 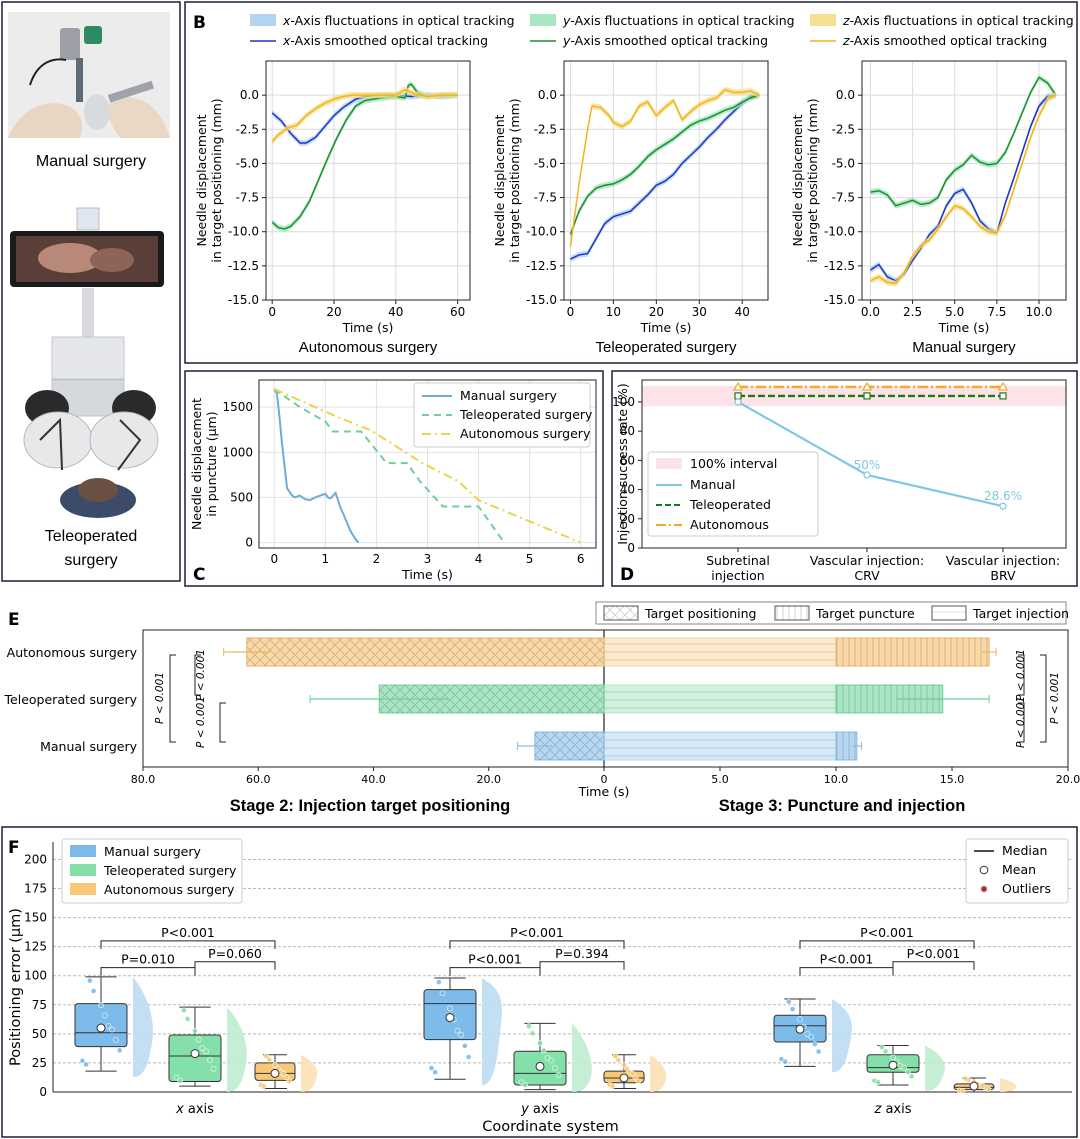 I want to click on legend-band-y, so click(x=543, y=20).